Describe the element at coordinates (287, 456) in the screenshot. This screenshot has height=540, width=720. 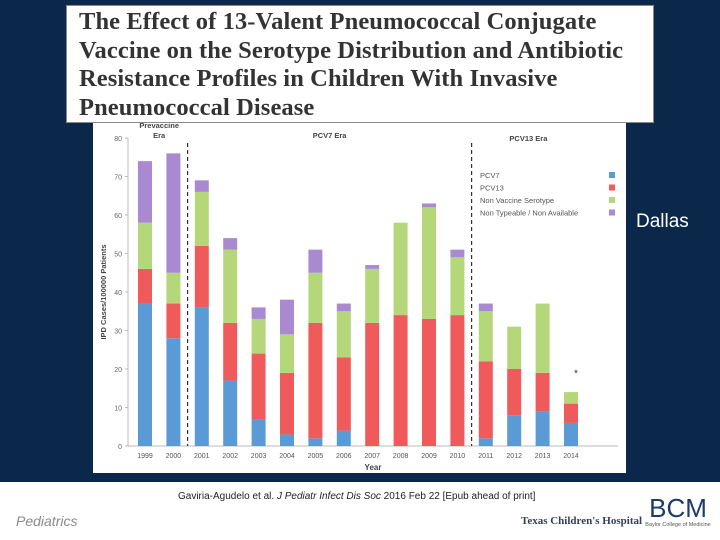
I see `x-tick-label: 2004` at that location.